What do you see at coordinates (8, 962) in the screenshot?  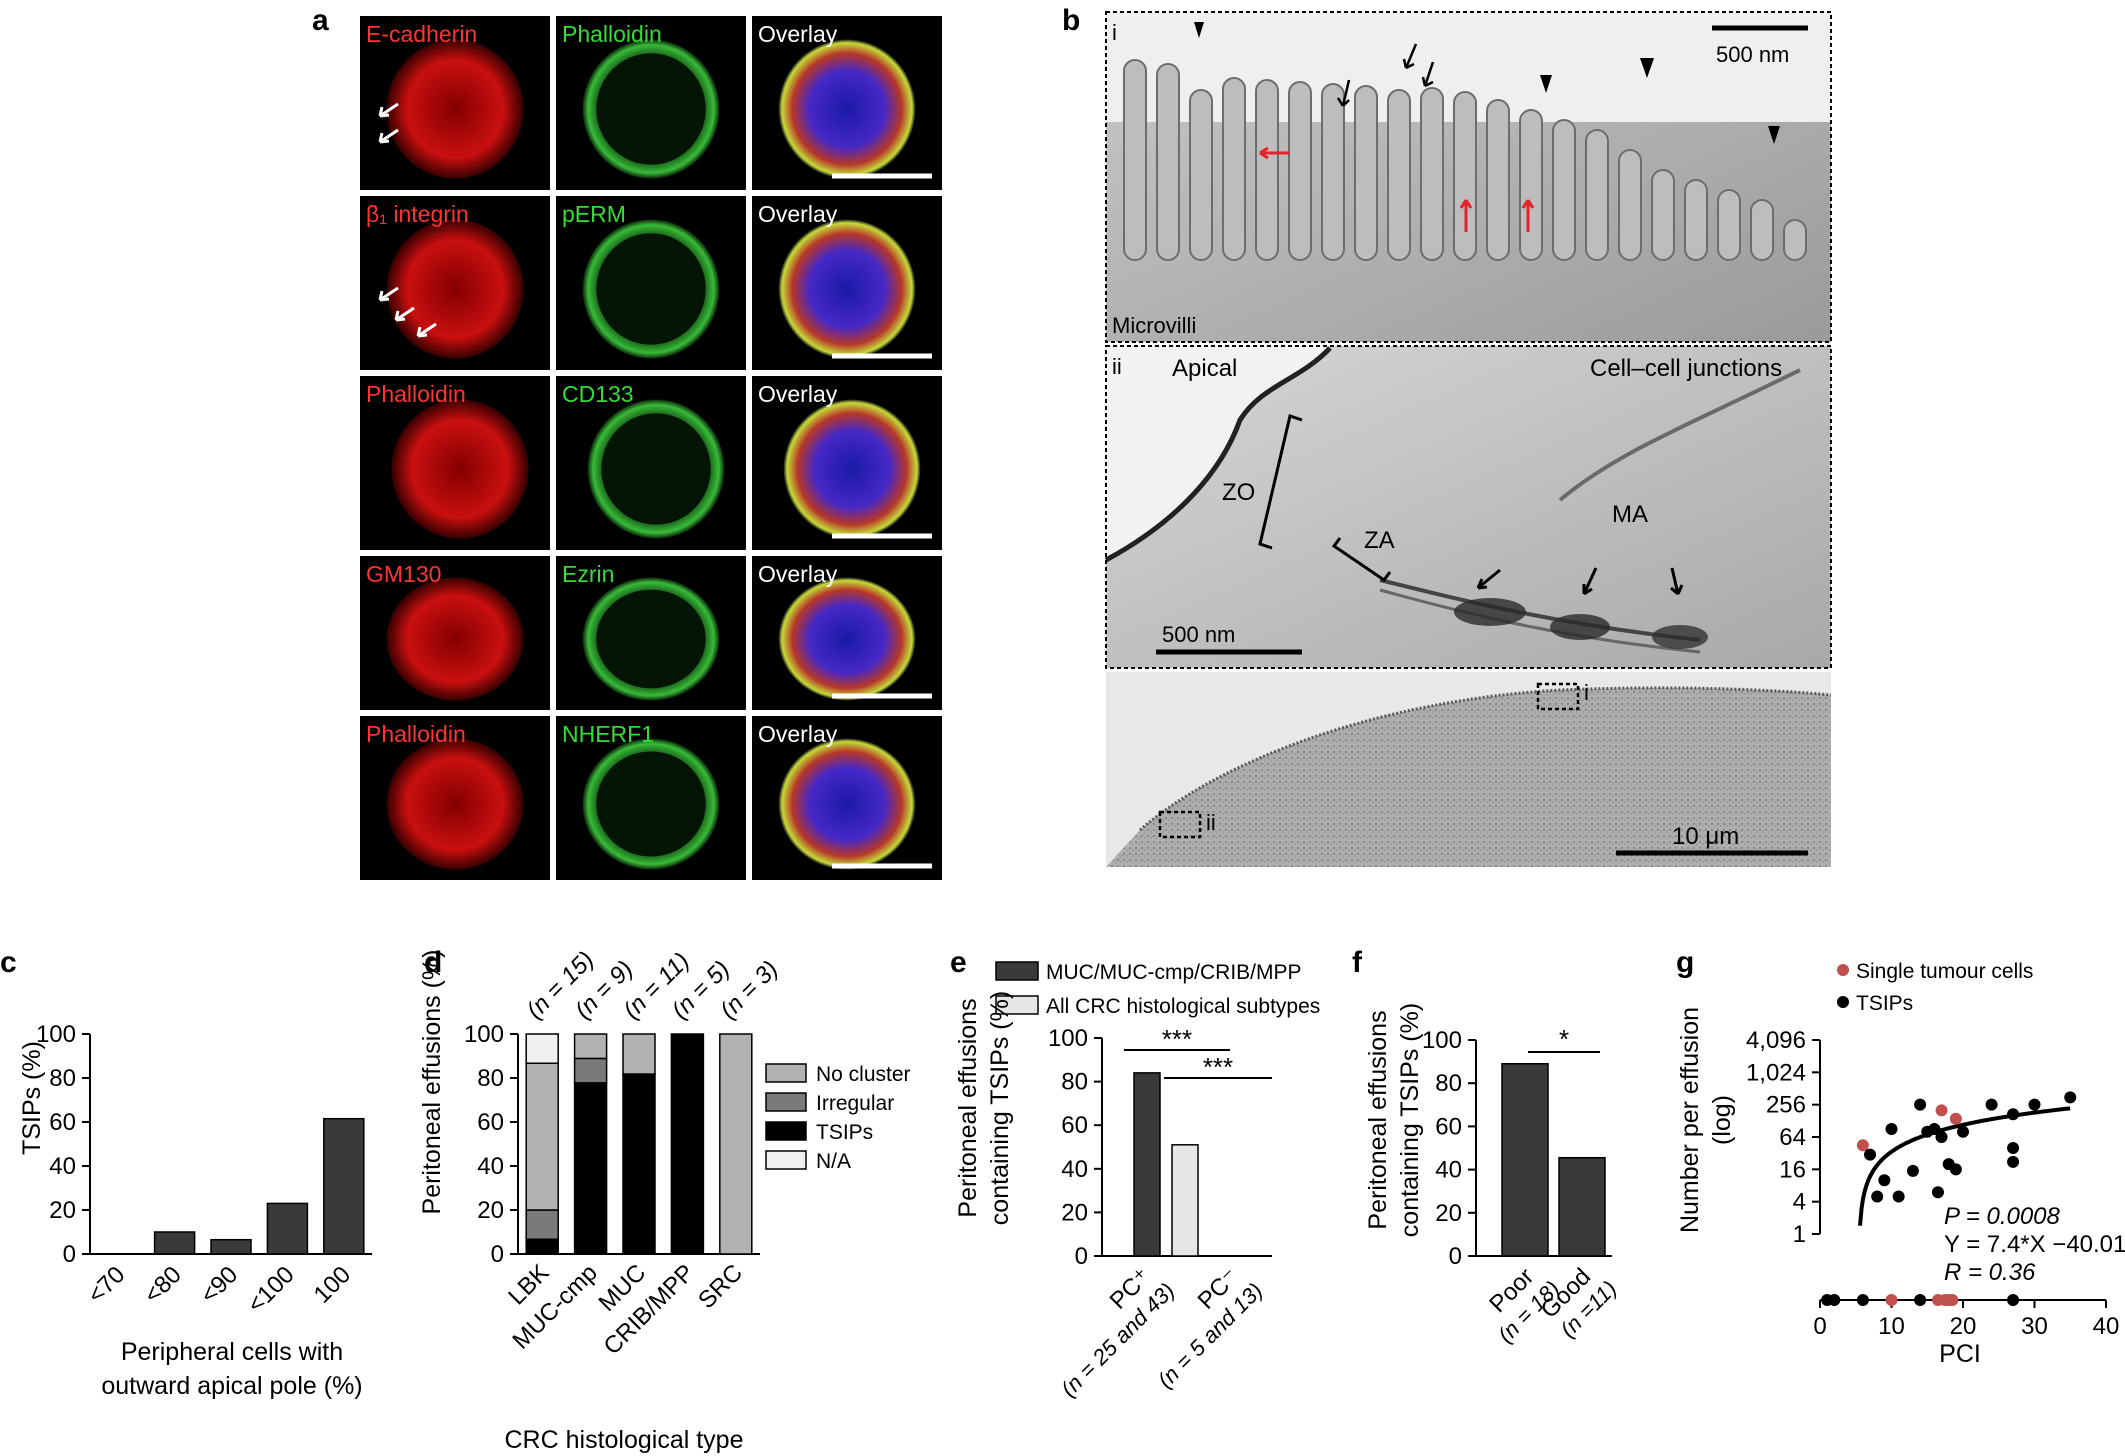 I see `panel-letter-c: c` at bounding box center [8, 962].